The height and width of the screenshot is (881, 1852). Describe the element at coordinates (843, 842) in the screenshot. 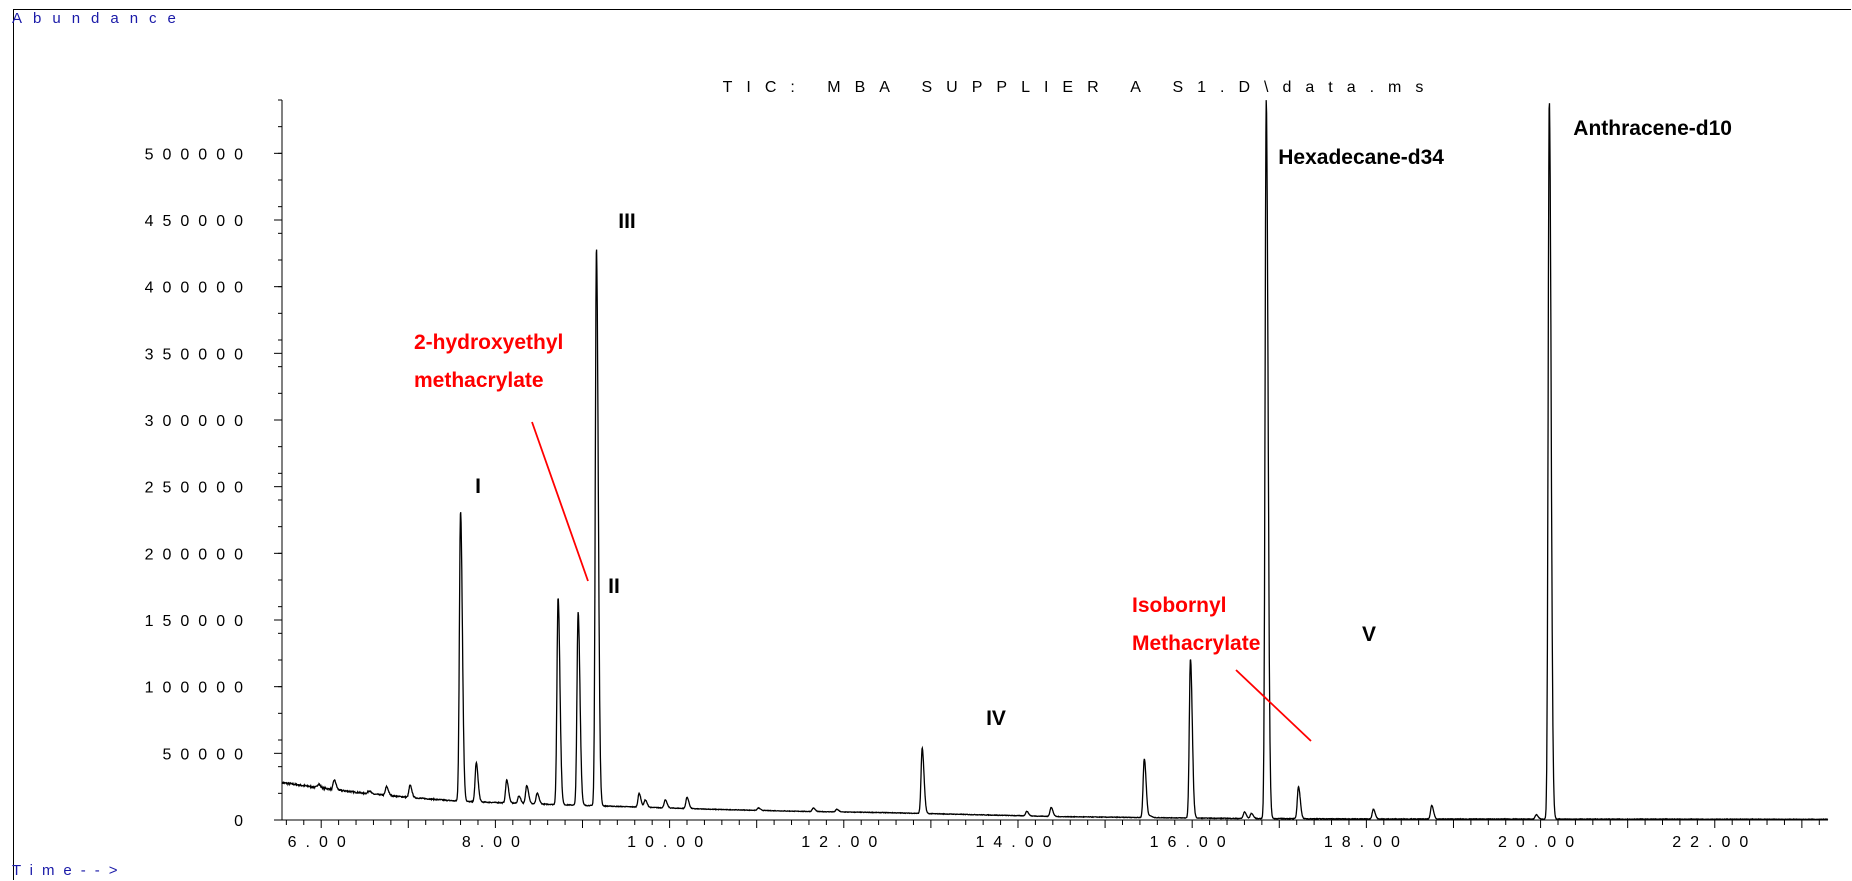

I see `x-tick-label: 12.00` at that location.